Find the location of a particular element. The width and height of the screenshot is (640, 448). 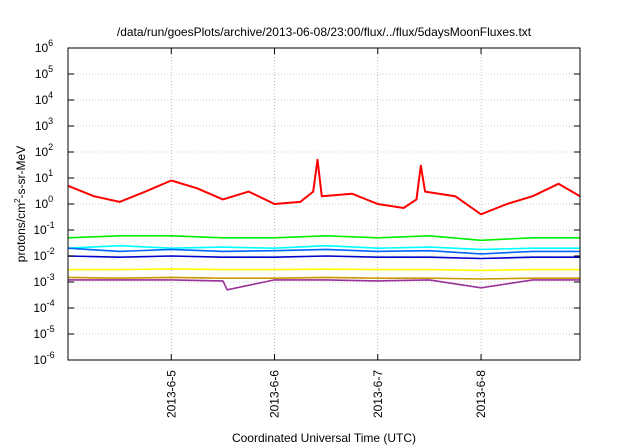

y-tick-label: 10³ is located at coordinates (44, 124).